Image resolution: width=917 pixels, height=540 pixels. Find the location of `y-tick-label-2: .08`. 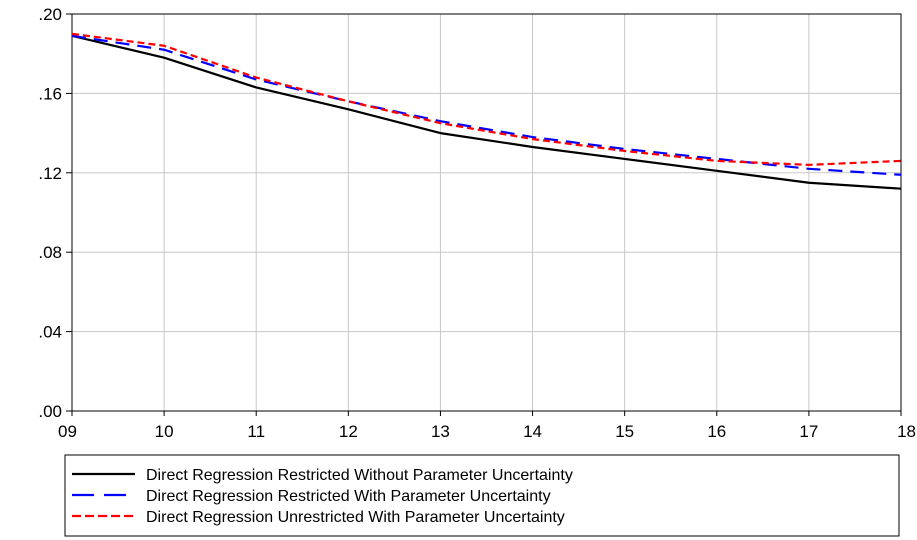

y-tick-label-2: .08 is located at coordinates (50, 252).